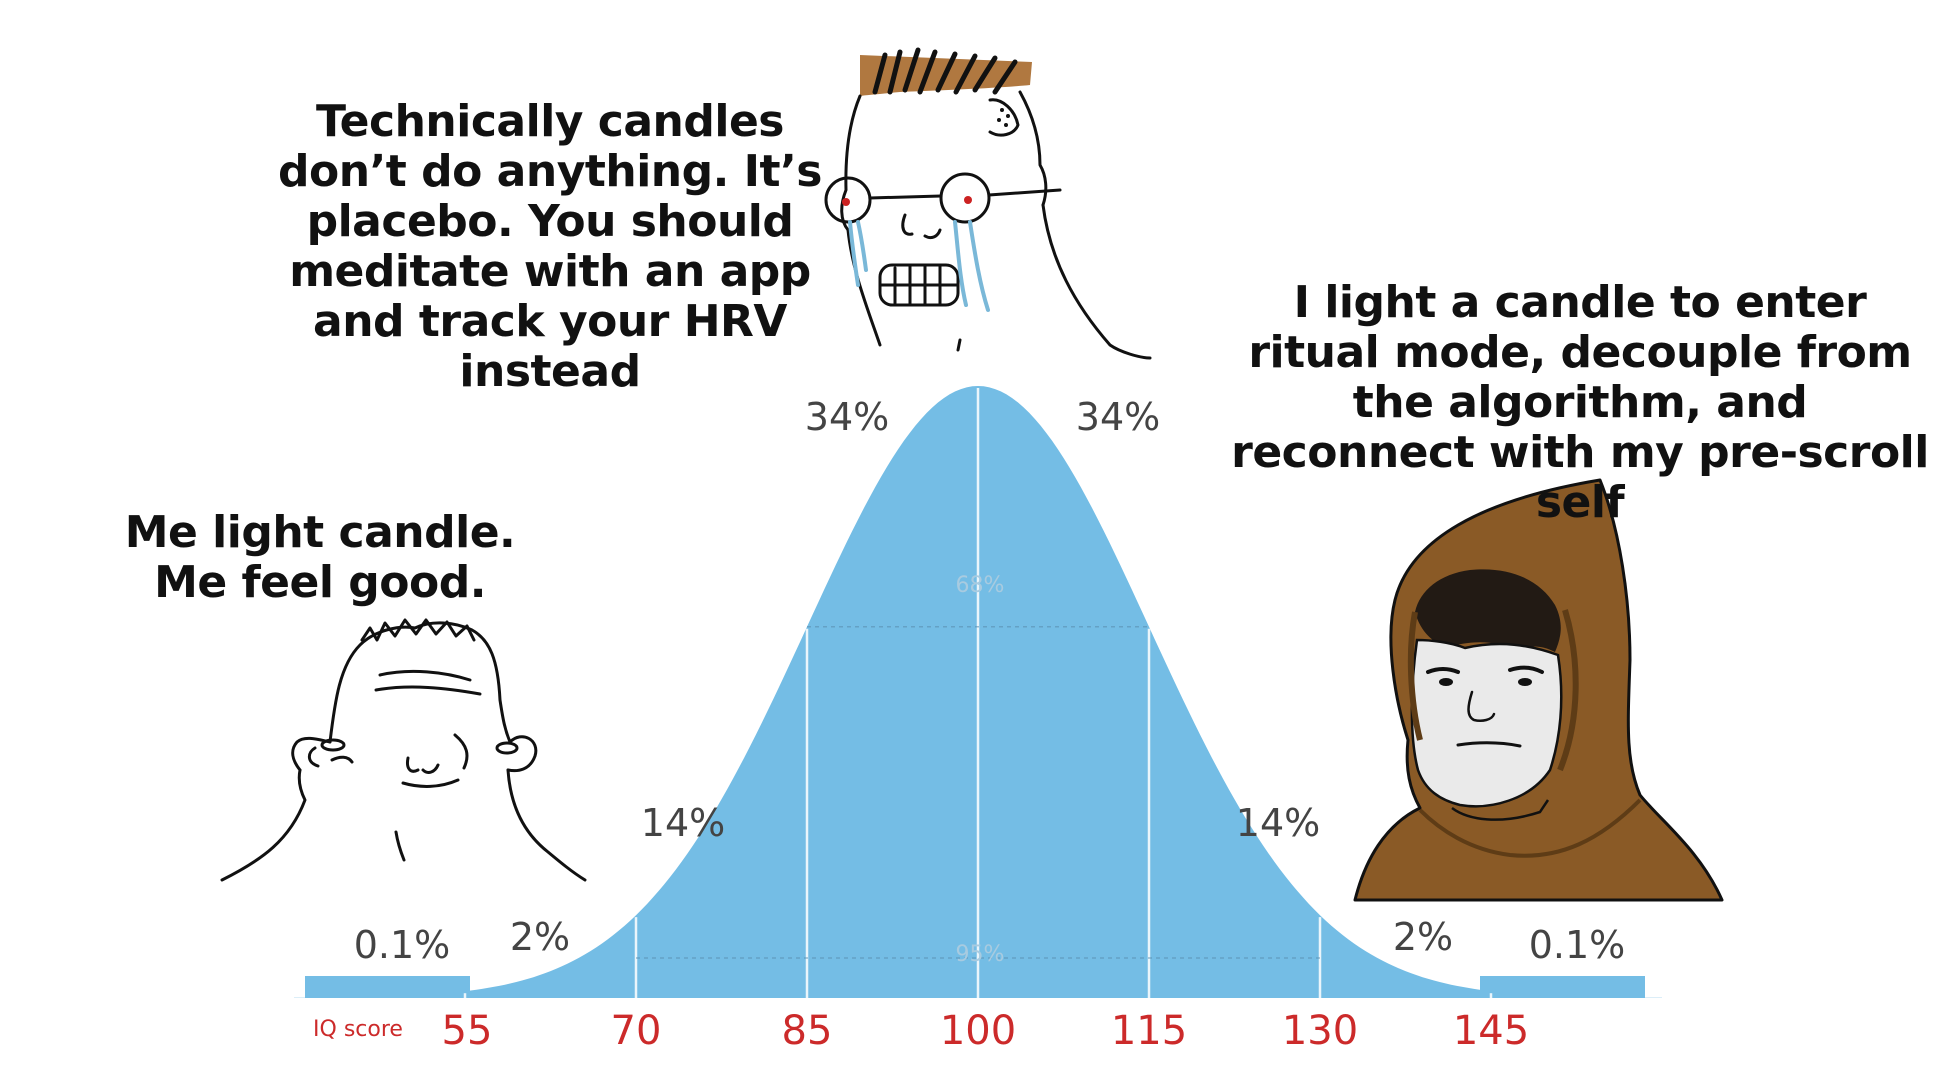  Describe the element at coordinates (683, 823) in the screenshot. I see `segment-label-14-left: 14%` at that location.